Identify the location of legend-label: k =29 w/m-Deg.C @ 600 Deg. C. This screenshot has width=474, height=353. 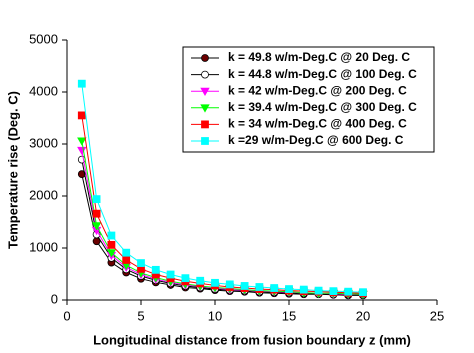
(316, 140).